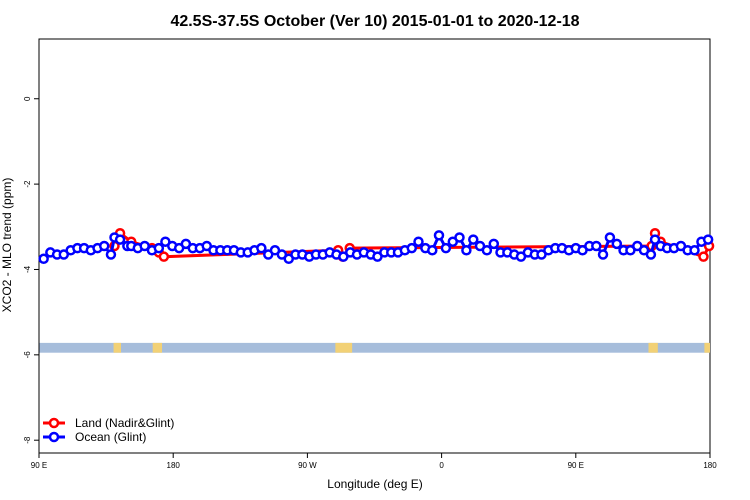 The image size is (750, 500). Describe the element at coordinates (124, 423) in the screenshot. I see `legend-label: Land (Nadir&Glint)` at that location.